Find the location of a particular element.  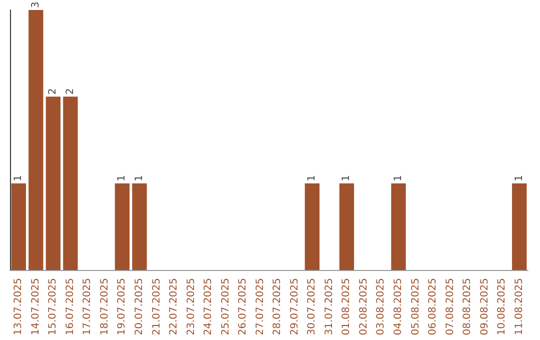

x-tick-label: 27.07.2025 is located at coordinates (260, 307).